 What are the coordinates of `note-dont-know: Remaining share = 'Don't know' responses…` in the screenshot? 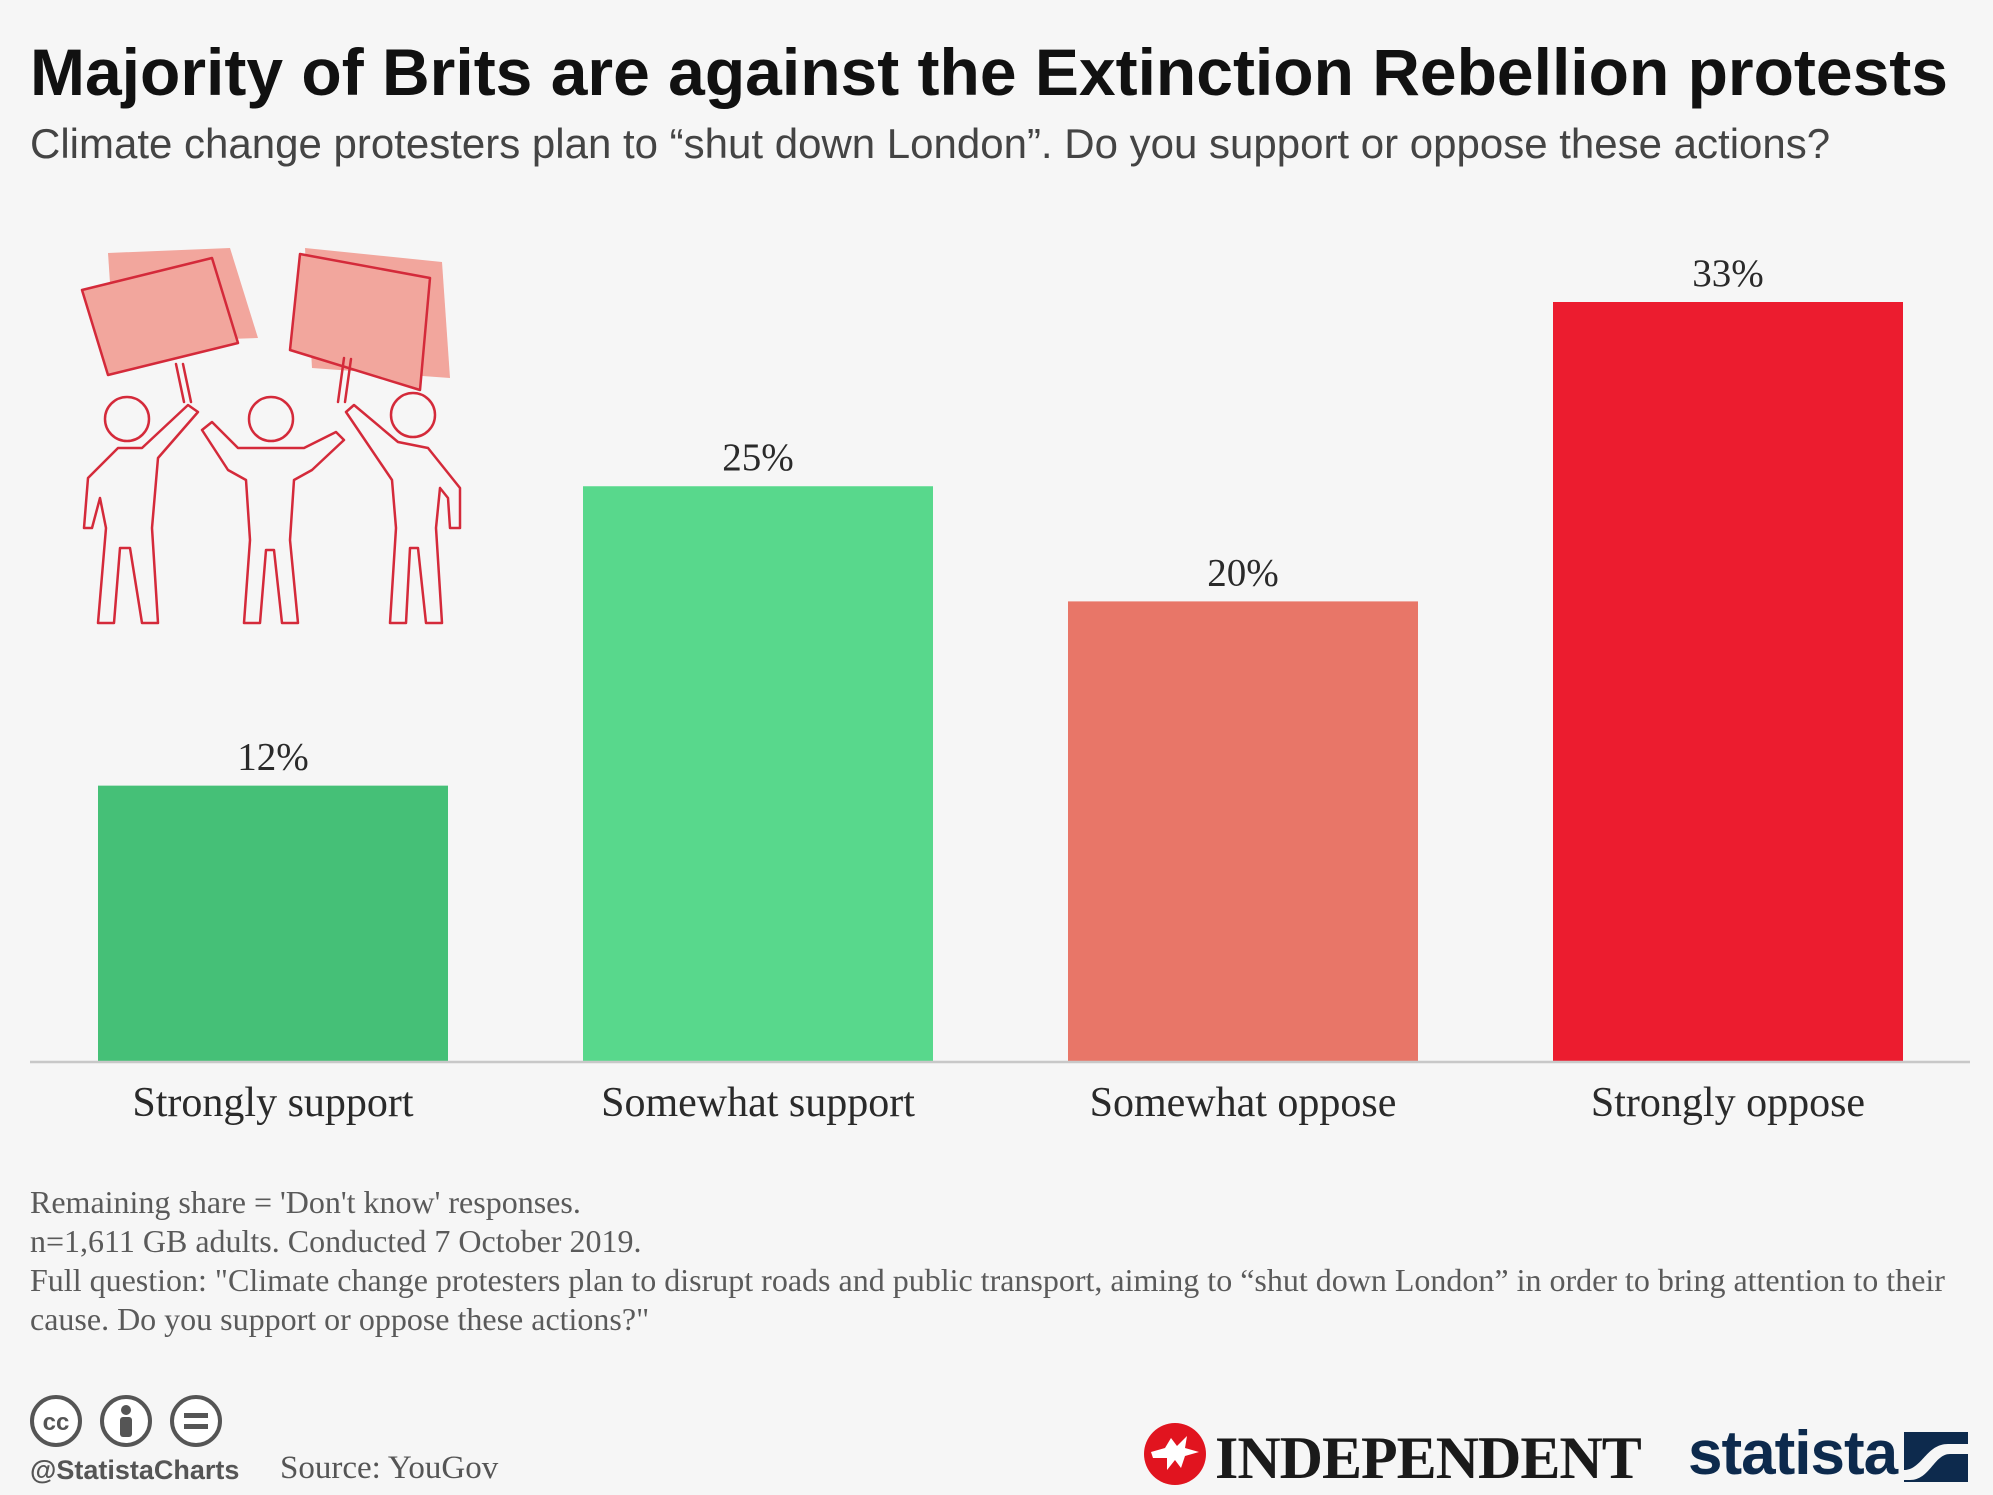 It's located at (305, 1202).